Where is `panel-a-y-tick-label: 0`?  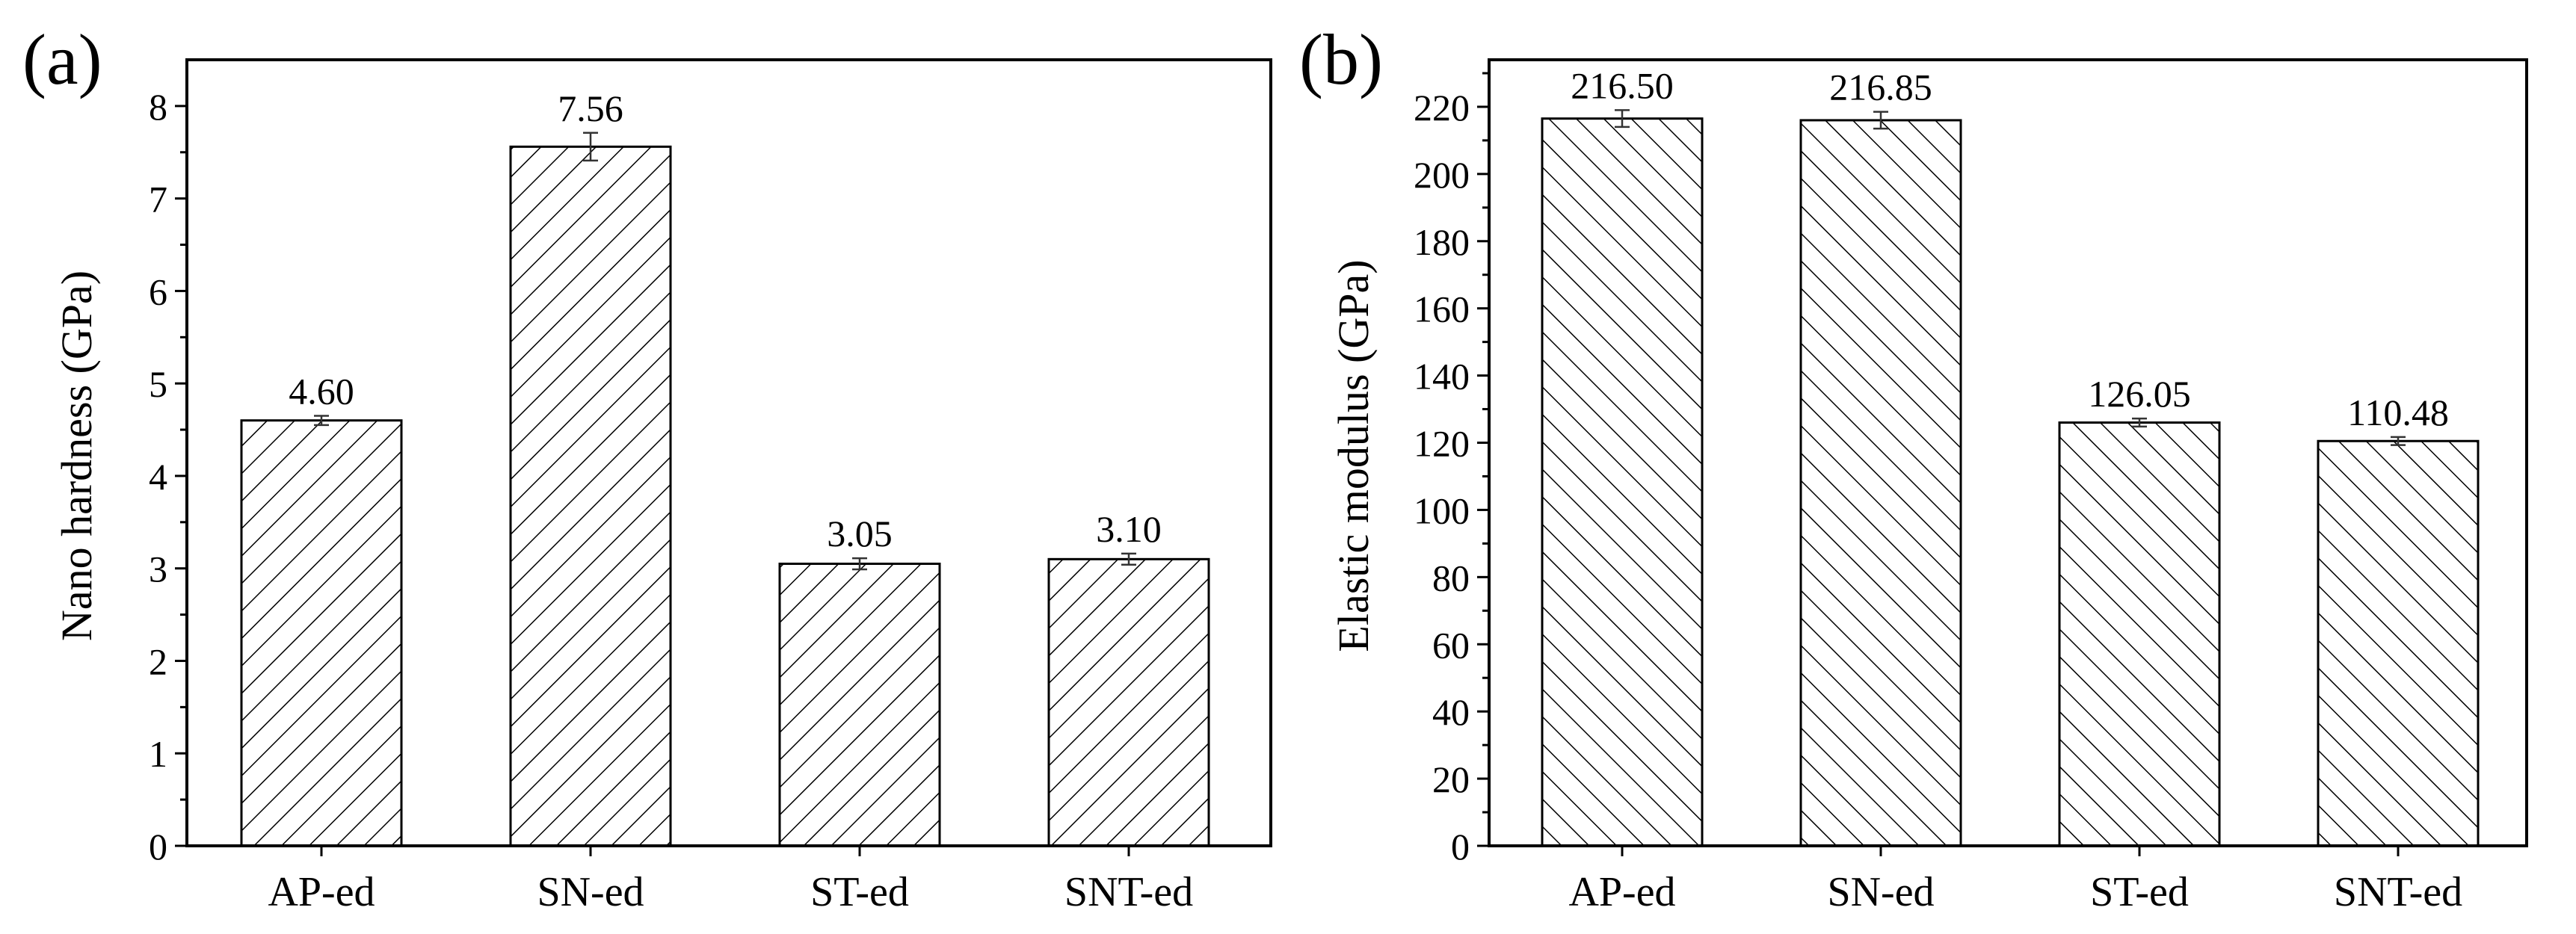 panel-a-y-tick-label: 0 is located at coordinates (158, 846).